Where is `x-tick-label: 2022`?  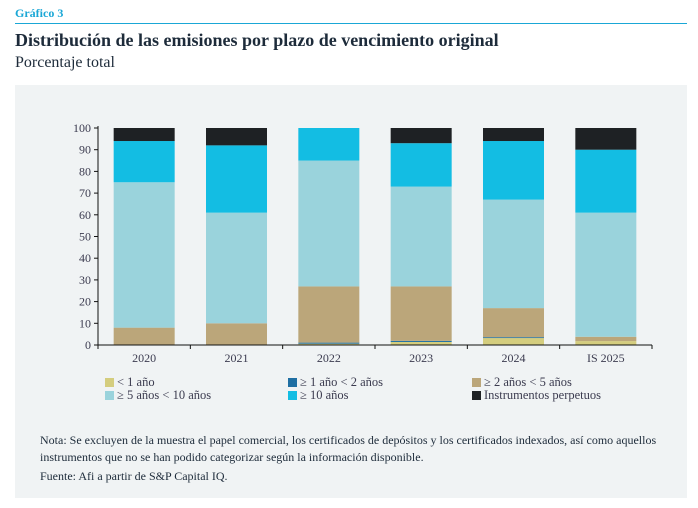 x-tick-label: 2022 is located at coordinates (329, 358).